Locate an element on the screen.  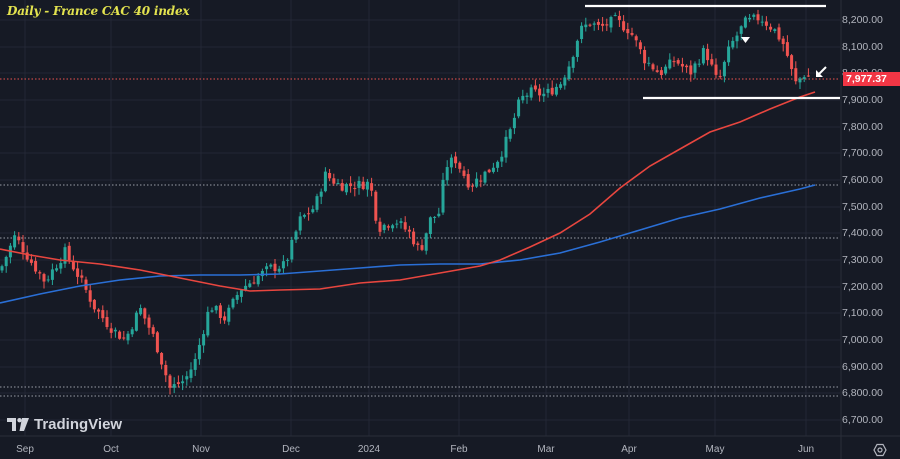
price-tick: 7,500.00 is located at coordinates (862, 207).